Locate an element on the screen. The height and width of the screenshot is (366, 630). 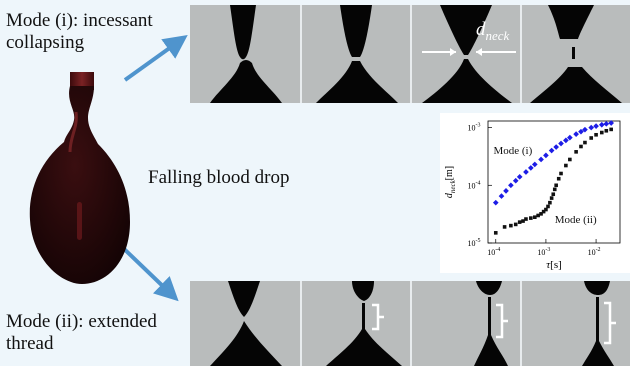
y-axis-label-sub: neck is located at coordinates (453, 186).